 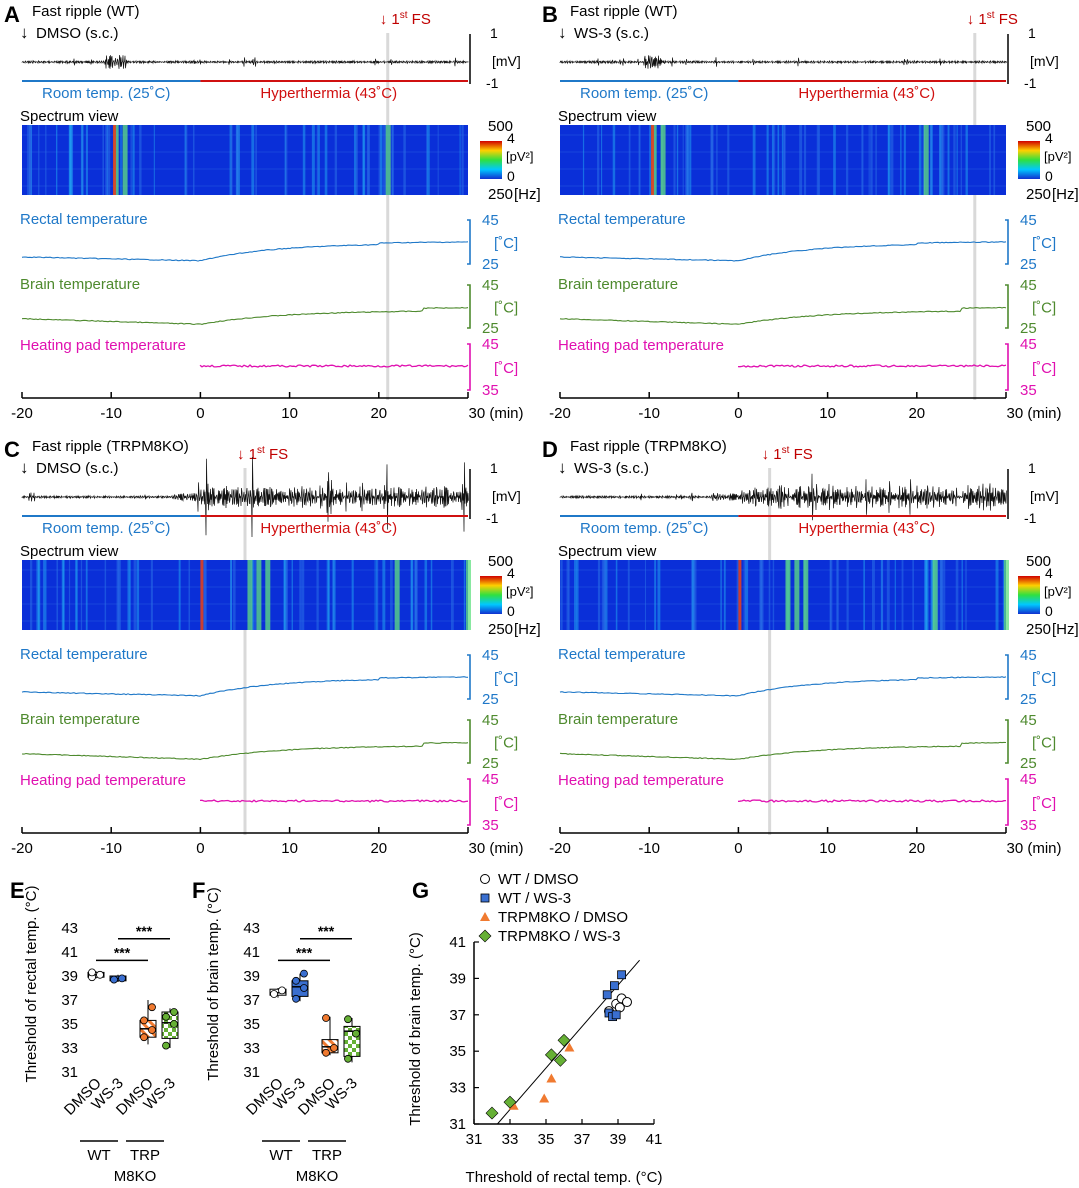 I want to click on y-tick-label: 33, so click(x=251, y=1048).